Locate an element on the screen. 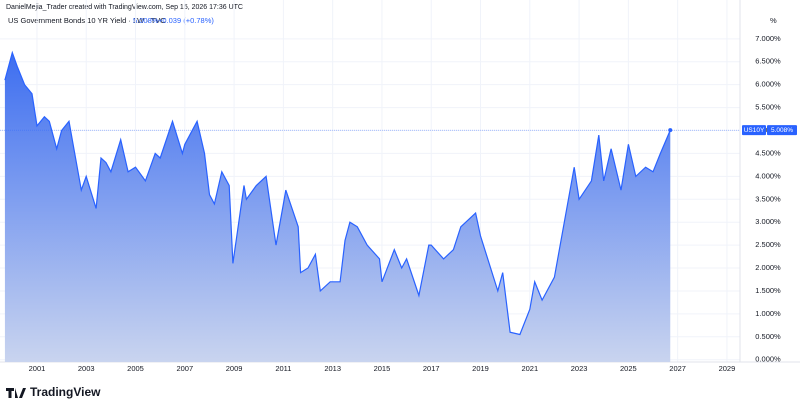 This screenshot has width=800, height=406. x-tick-label: 2017 is located at coordinates (431, 368).